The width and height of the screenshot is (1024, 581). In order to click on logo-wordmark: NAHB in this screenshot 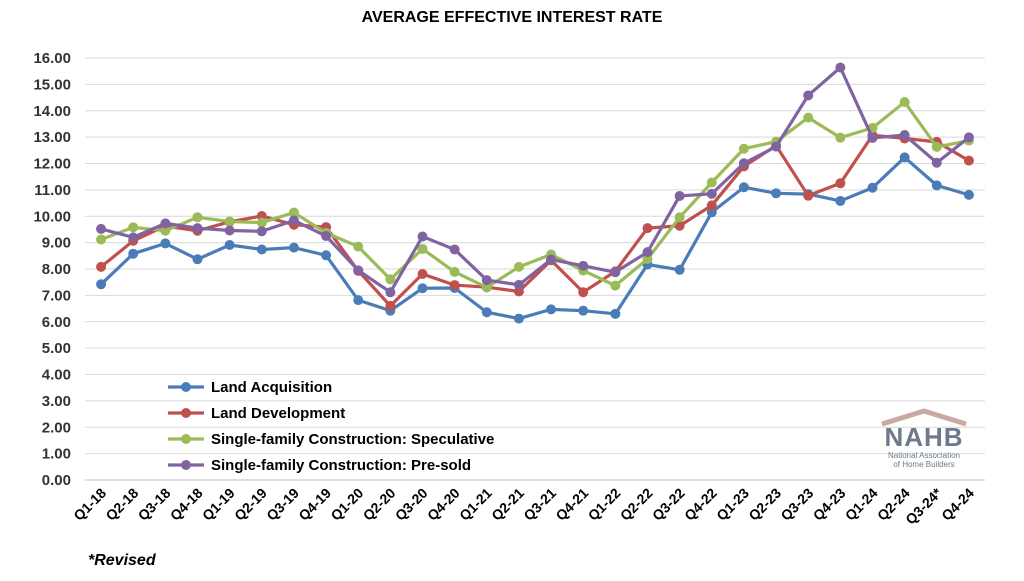, I will do `click(924, 437)`.